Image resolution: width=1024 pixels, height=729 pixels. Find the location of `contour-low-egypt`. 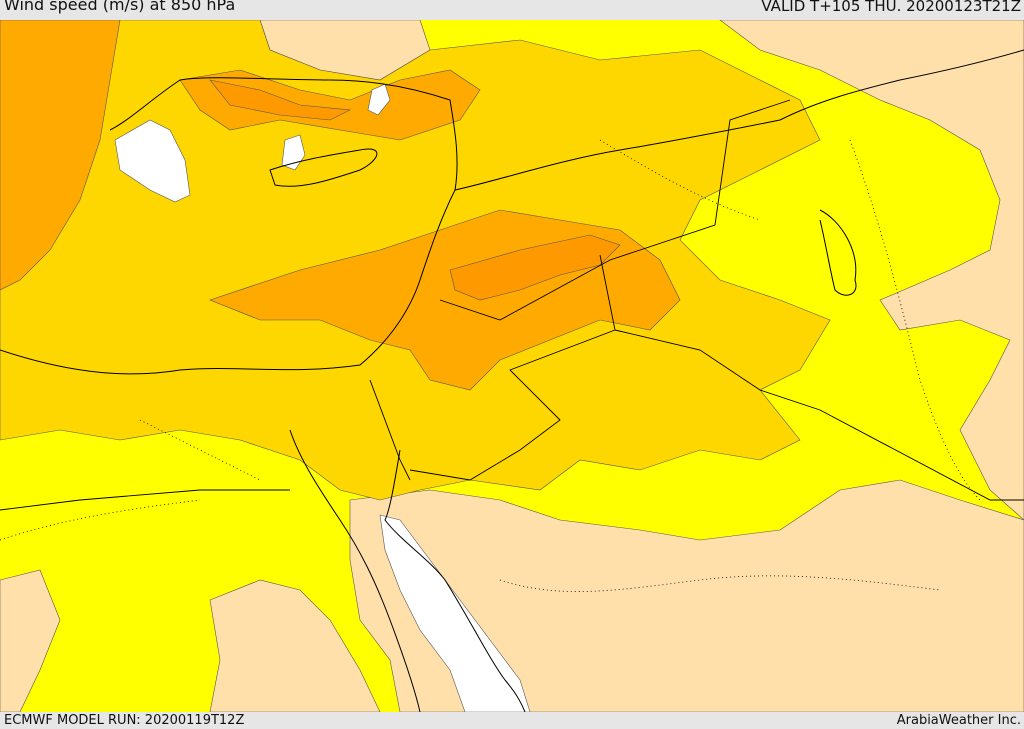

contour-low-egypt is located at coordinates (295, 645).